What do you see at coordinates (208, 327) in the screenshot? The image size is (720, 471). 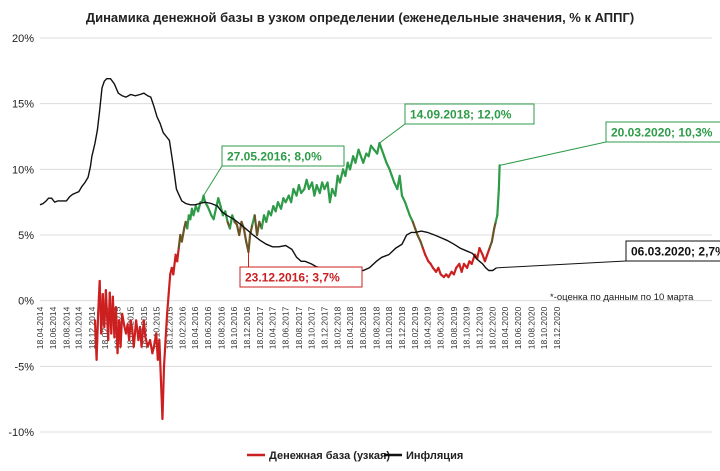 I see `x-tick-label: 18.06.2016` at bounding box center [208, 327].